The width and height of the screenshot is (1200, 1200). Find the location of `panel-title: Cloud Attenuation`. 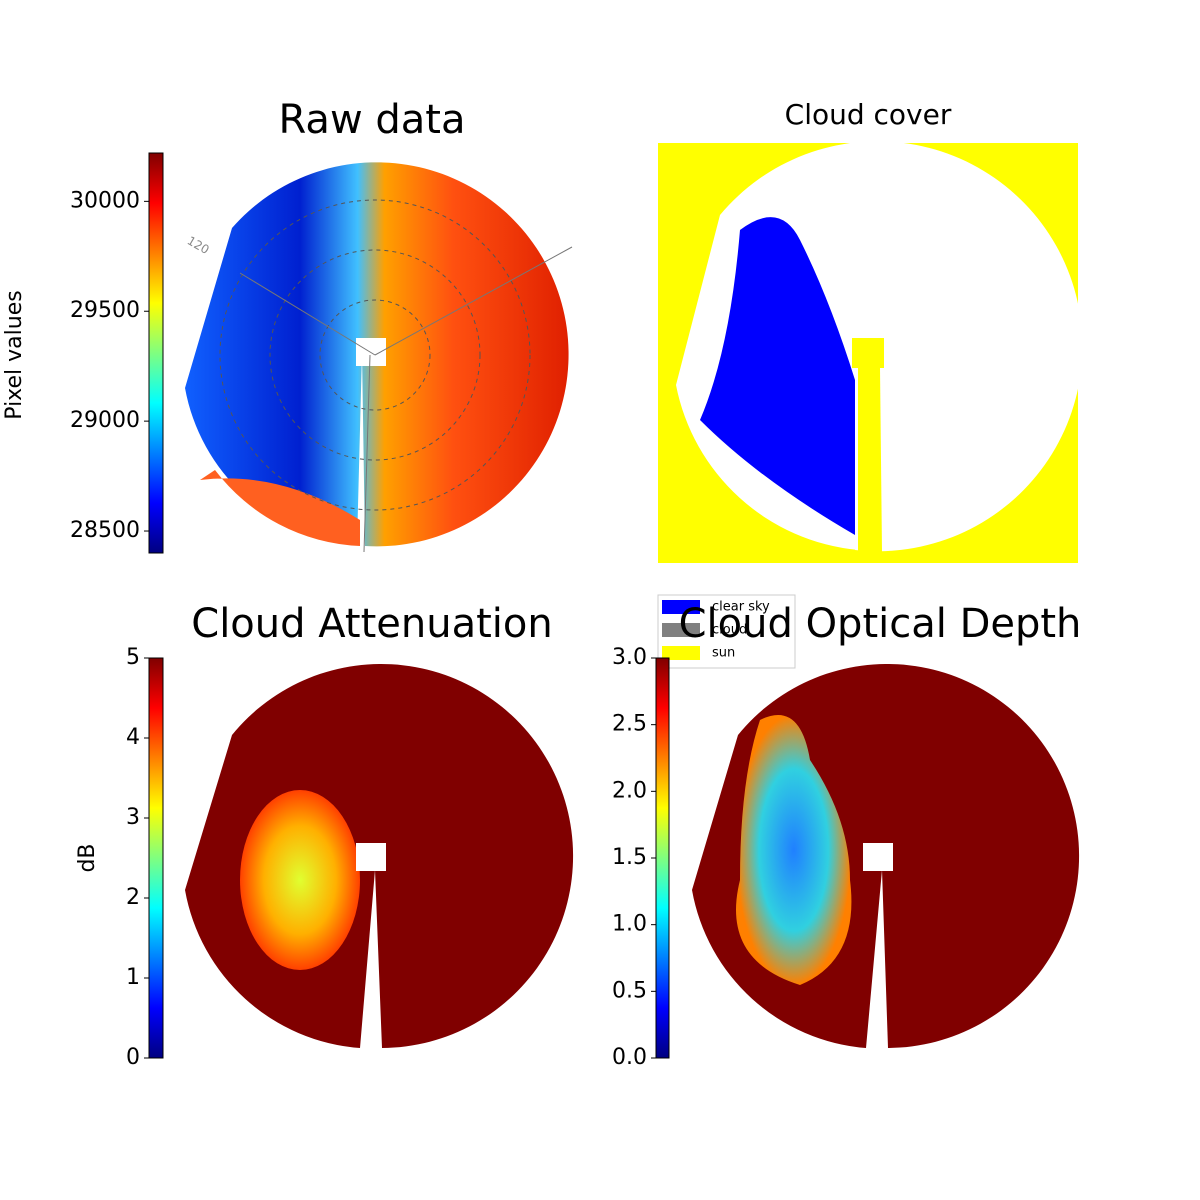

panel-title: Cloud Attenuation is located at coordinates (371, 624).